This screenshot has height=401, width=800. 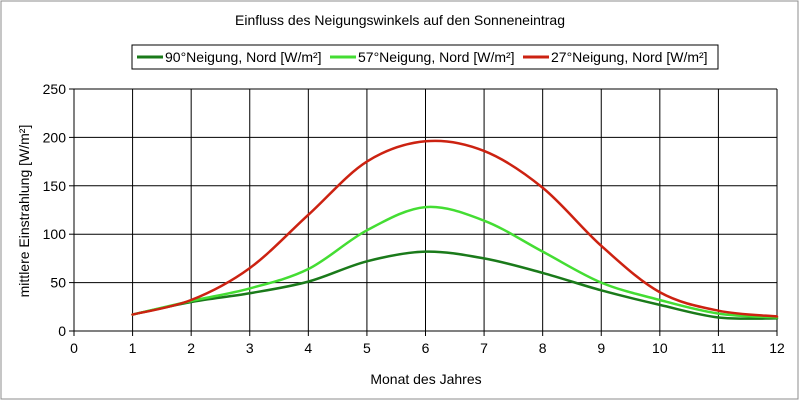 What do you see at coordinates (718, 348) in the screenshot?
I see `x-tick-label-11: 11` at bounding box center [718, 348].